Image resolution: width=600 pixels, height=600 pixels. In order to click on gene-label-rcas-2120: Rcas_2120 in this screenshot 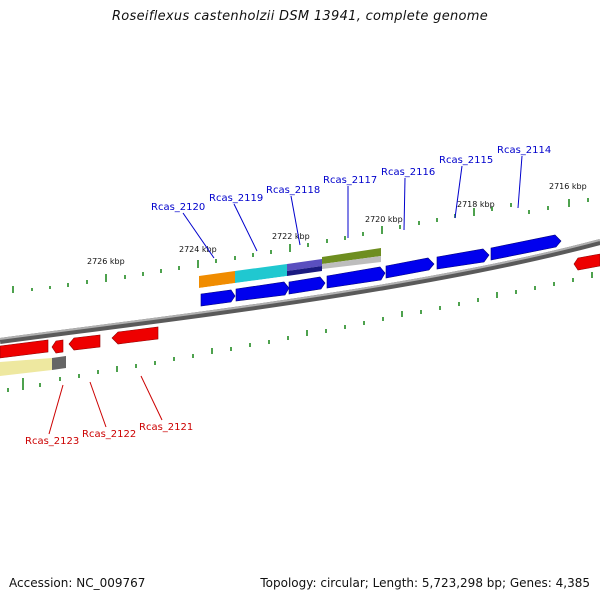, I will do `click(178, 207)`.